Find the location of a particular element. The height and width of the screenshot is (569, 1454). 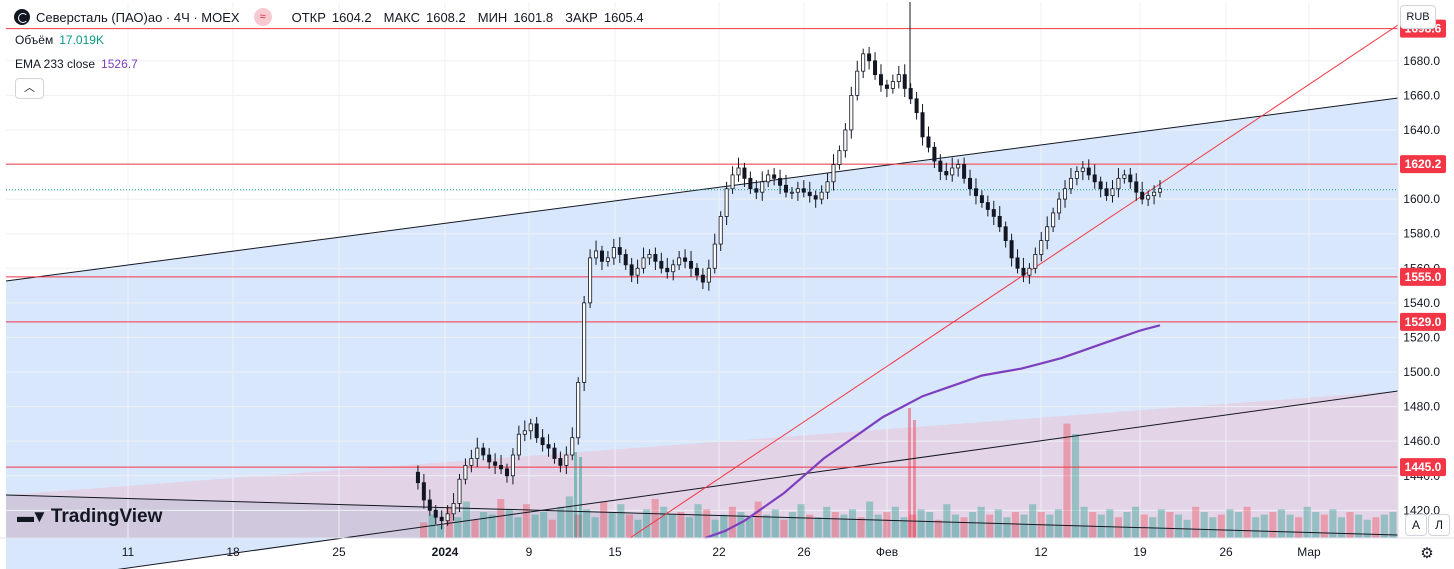

ema-233-line is located at coordinates (932, 432).